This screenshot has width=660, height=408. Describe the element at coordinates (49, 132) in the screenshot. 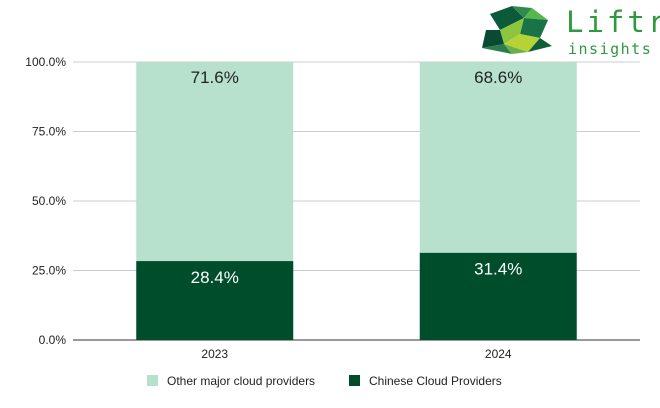

I see `y-tick-label: 75.0%` at that location.